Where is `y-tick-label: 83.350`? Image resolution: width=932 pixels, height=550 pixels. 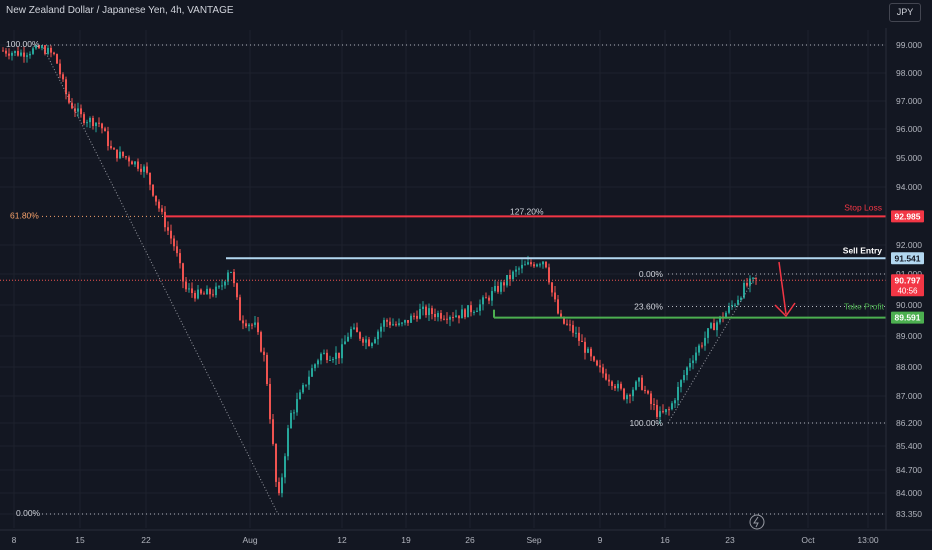 y-tick-label: 83.350 is located at coordinates (909, 514).